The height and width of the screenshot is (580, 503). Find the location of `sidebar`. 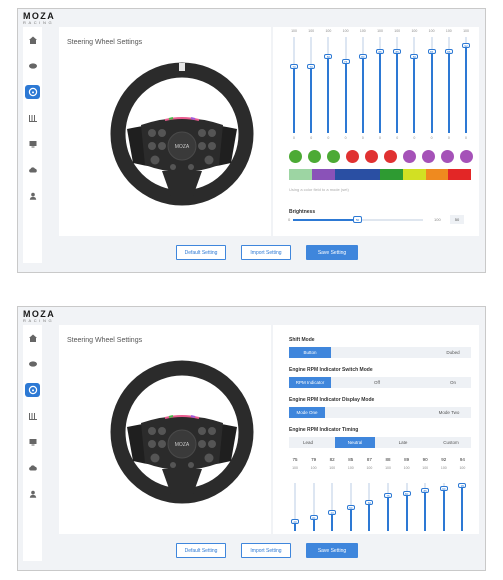

sidebar is located at coordinates (32, 145).